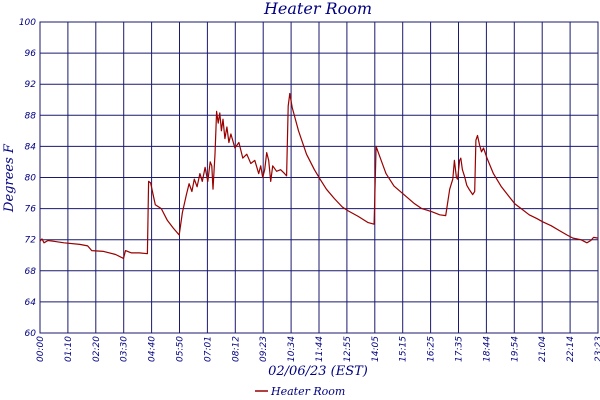  Describe the element at coordinates (543, 349) in the screenshot. I see `x-tick-label: 21:04` at that location.